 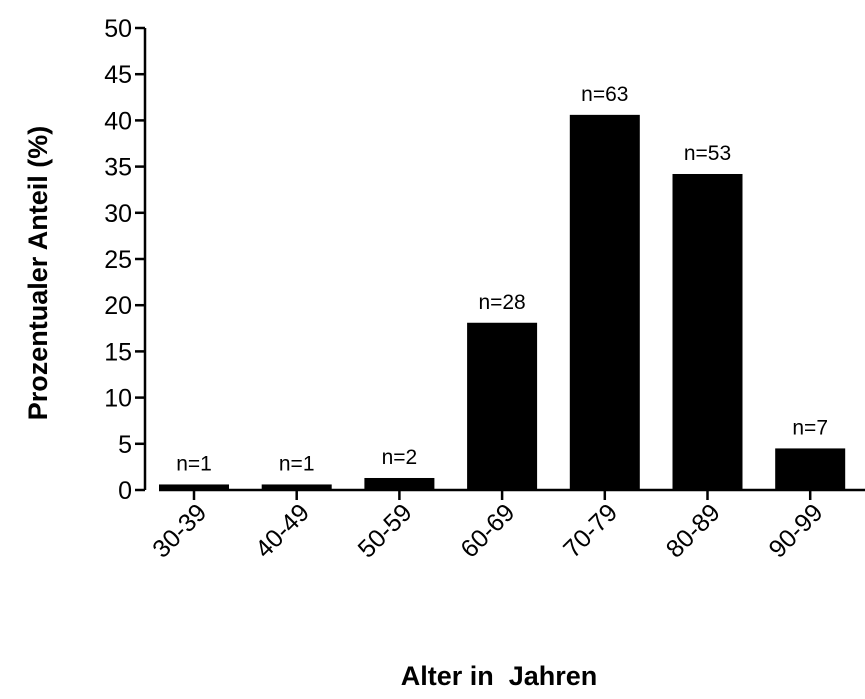 I want to click on x-axis: 30-39 40-49 50-59 60-69 70-79 80-89 90-99, so click(x=506, y=525).